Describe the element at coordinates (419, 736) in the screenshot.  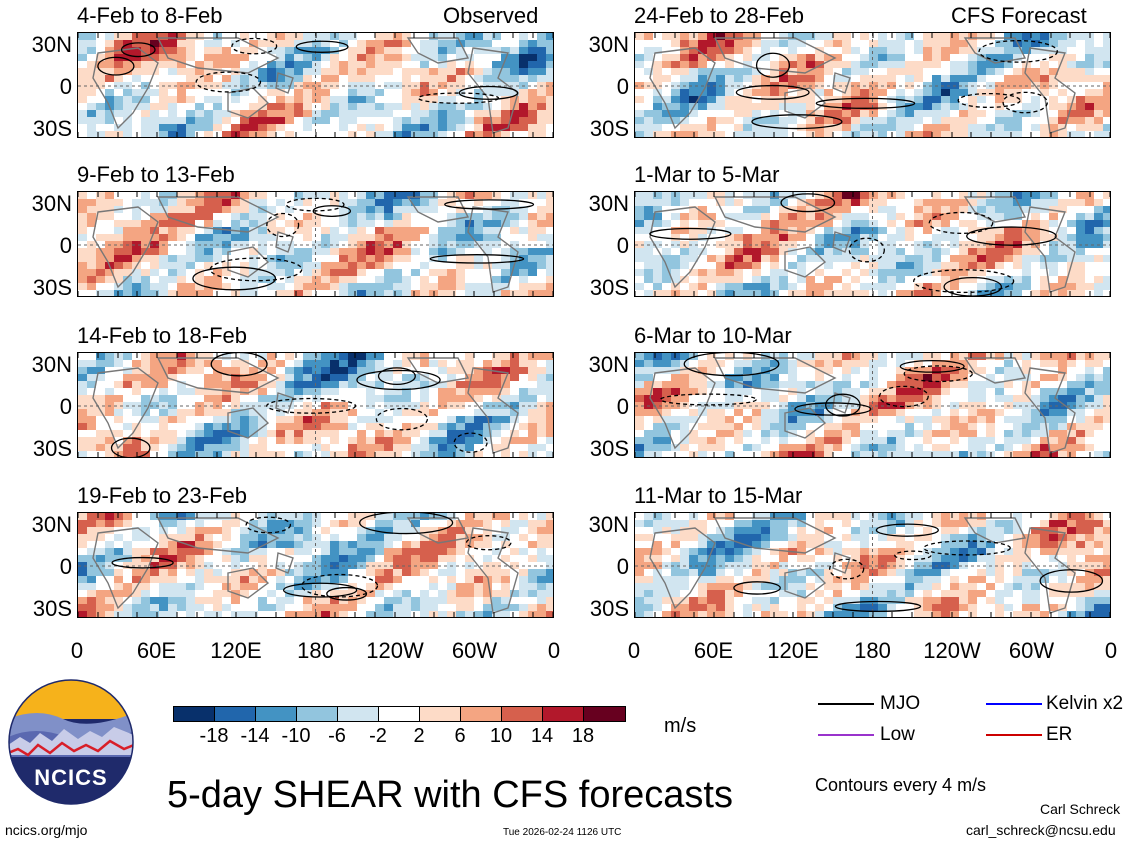
I see `colorbar-label: 2` at that location.